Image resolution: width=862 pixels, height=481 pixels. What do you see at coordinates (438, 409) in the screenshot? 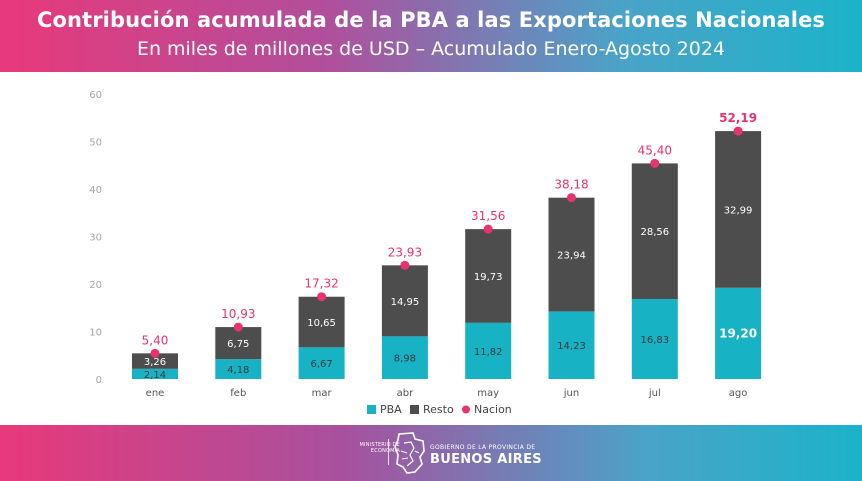
I see `legend-label-resto: Resto` at bounding box center [438, 409].